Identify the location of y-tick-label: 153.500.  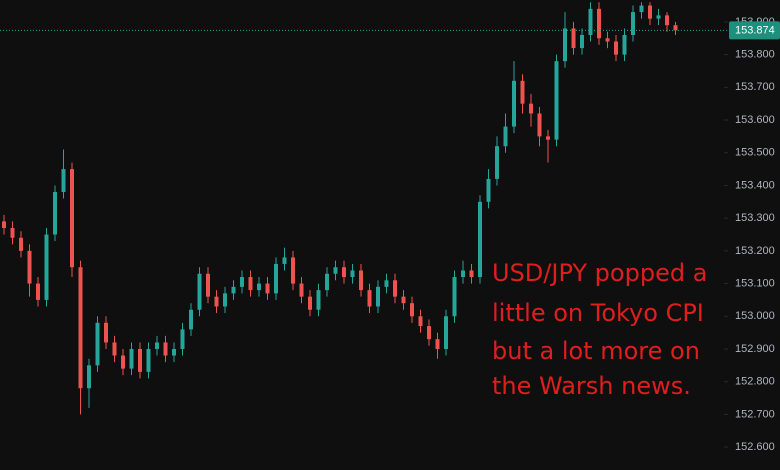
(755, 153).